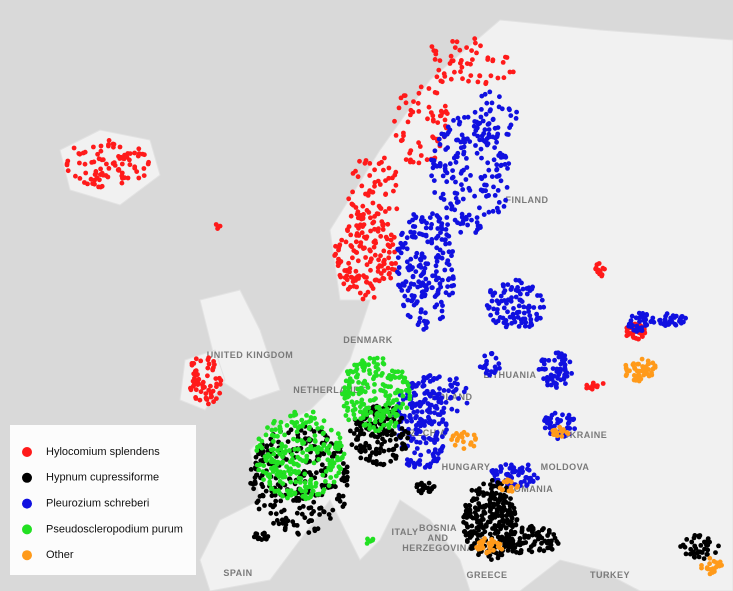  I want to click on country-label: TURKEY, so click(610, 575).